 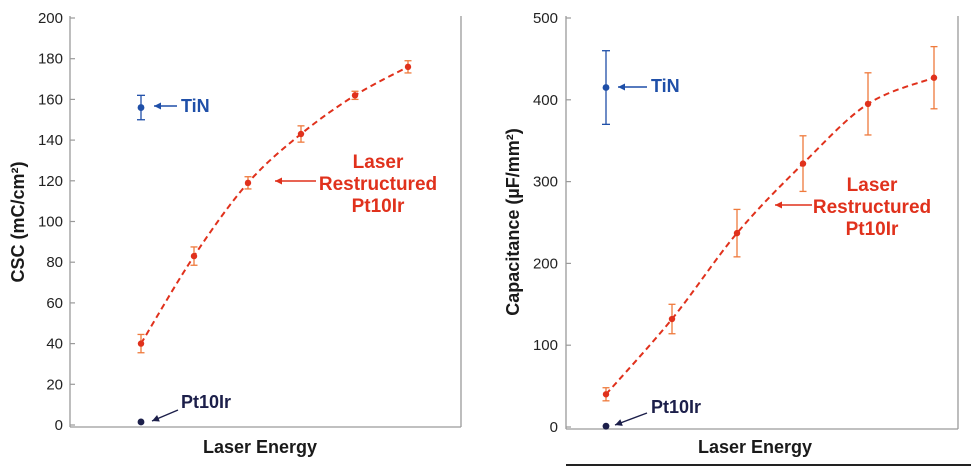 What do you see at coordinates (378, 184) in the screenshot?
I see `csc-laser-label-line2: Restructured` at bounding box center [378, 184].